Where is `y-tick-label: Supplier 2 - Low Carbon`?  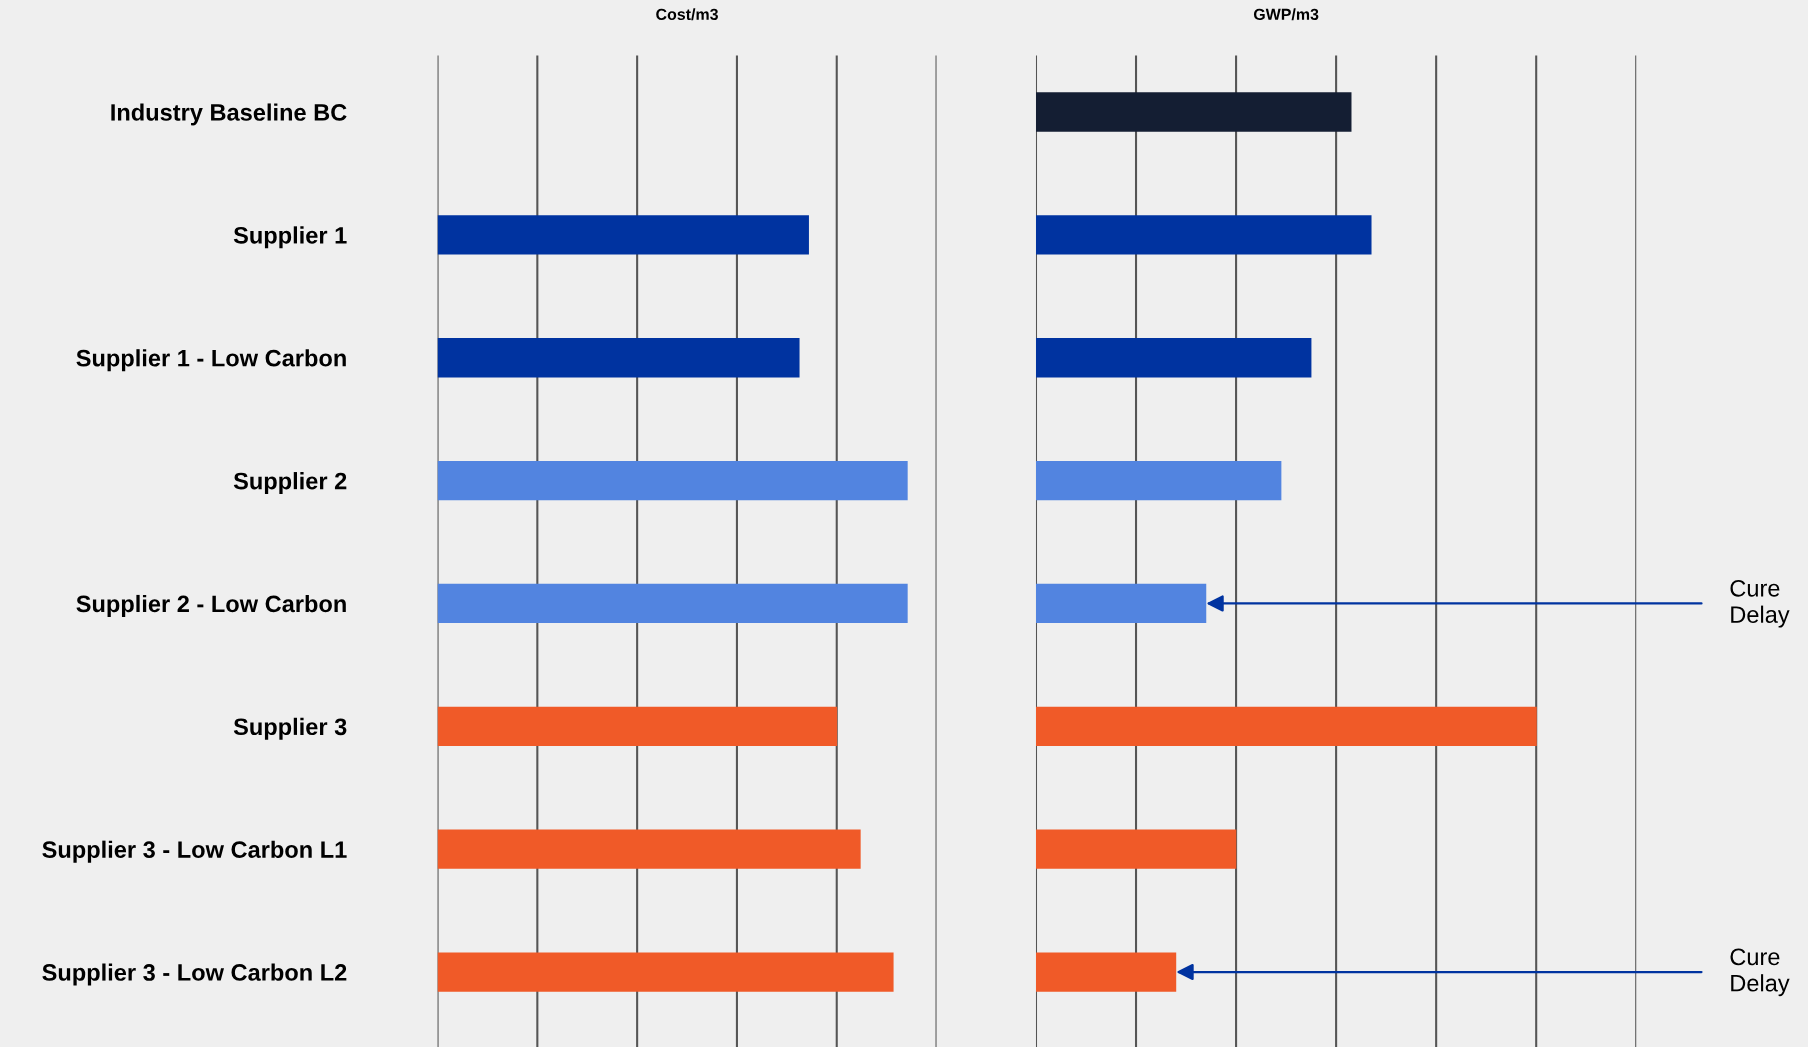
y-tick-label: Supplier 2 - Low Carbon is located at coordinates (211, 605).